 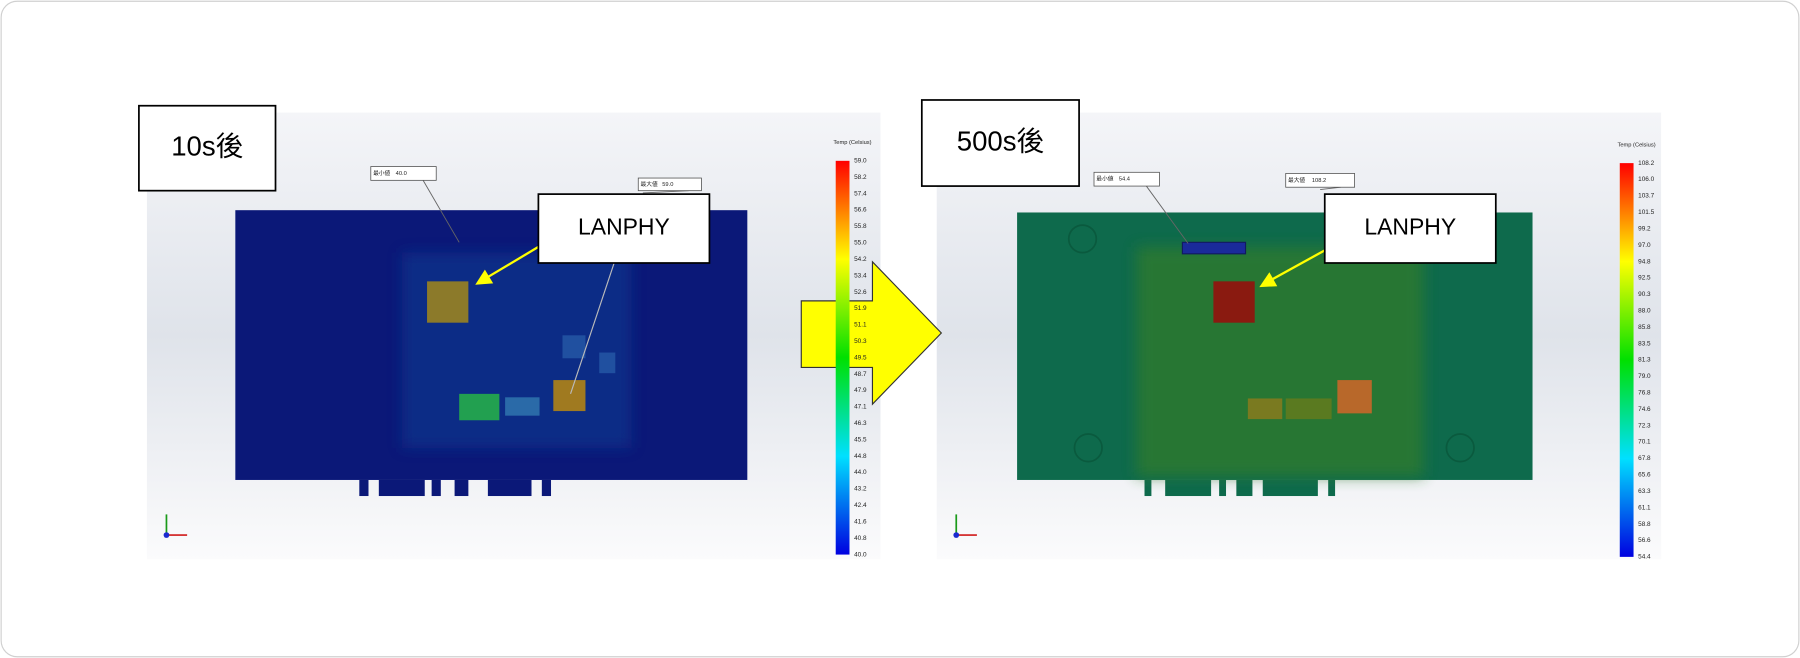 I want to click on min-value: 54.4, so click(x=1125, y=180).